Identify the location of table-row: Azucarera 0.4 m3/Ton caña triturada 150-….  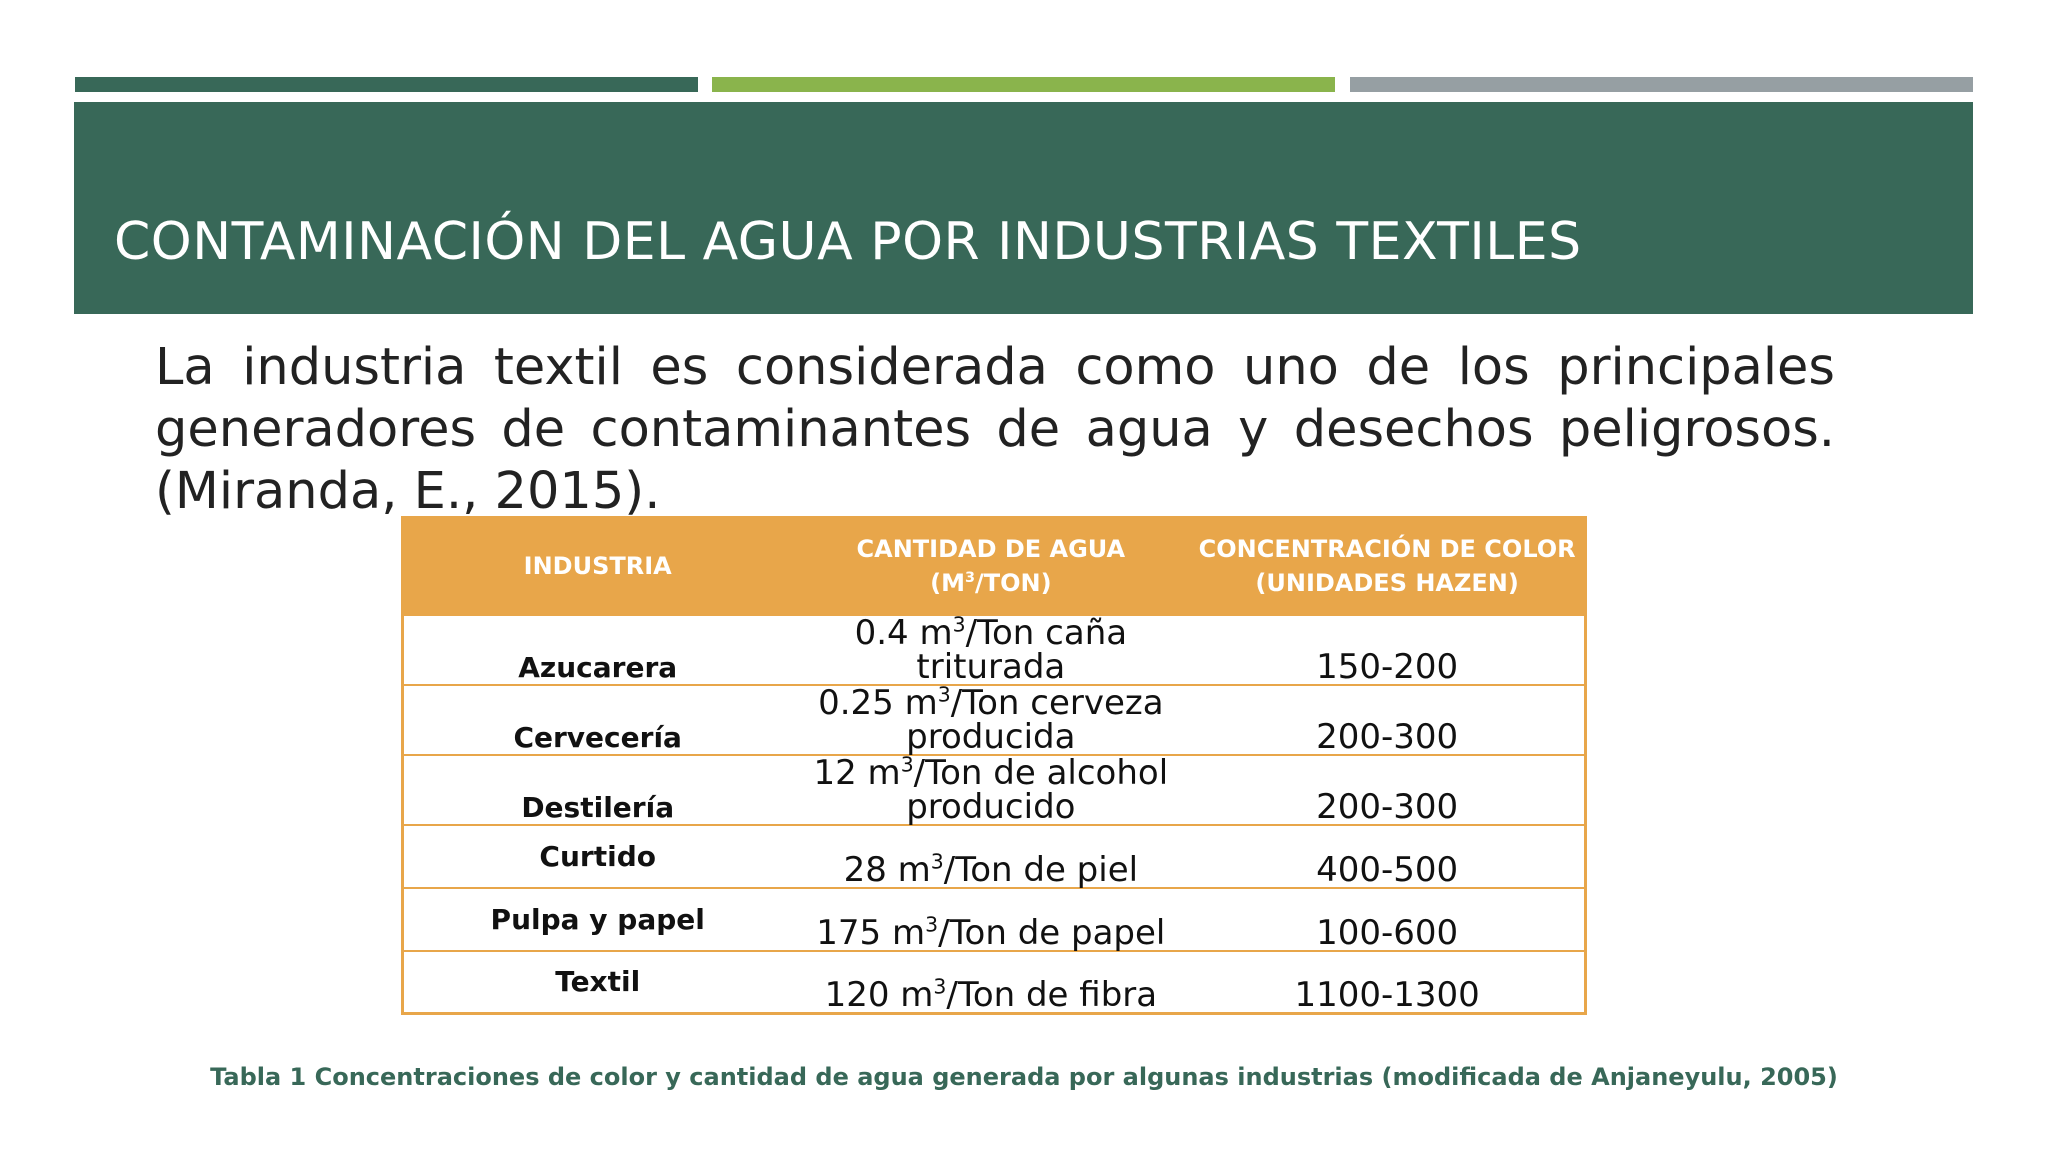
(994, 649).